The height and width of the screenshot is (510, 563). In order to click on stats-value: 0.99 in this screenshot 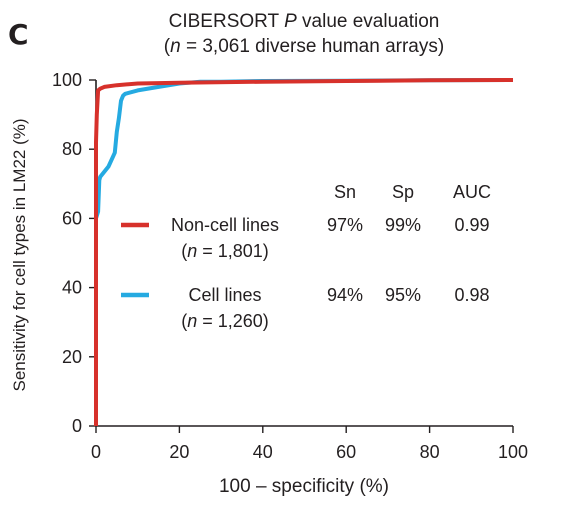, I will do `click(471, 225)`.